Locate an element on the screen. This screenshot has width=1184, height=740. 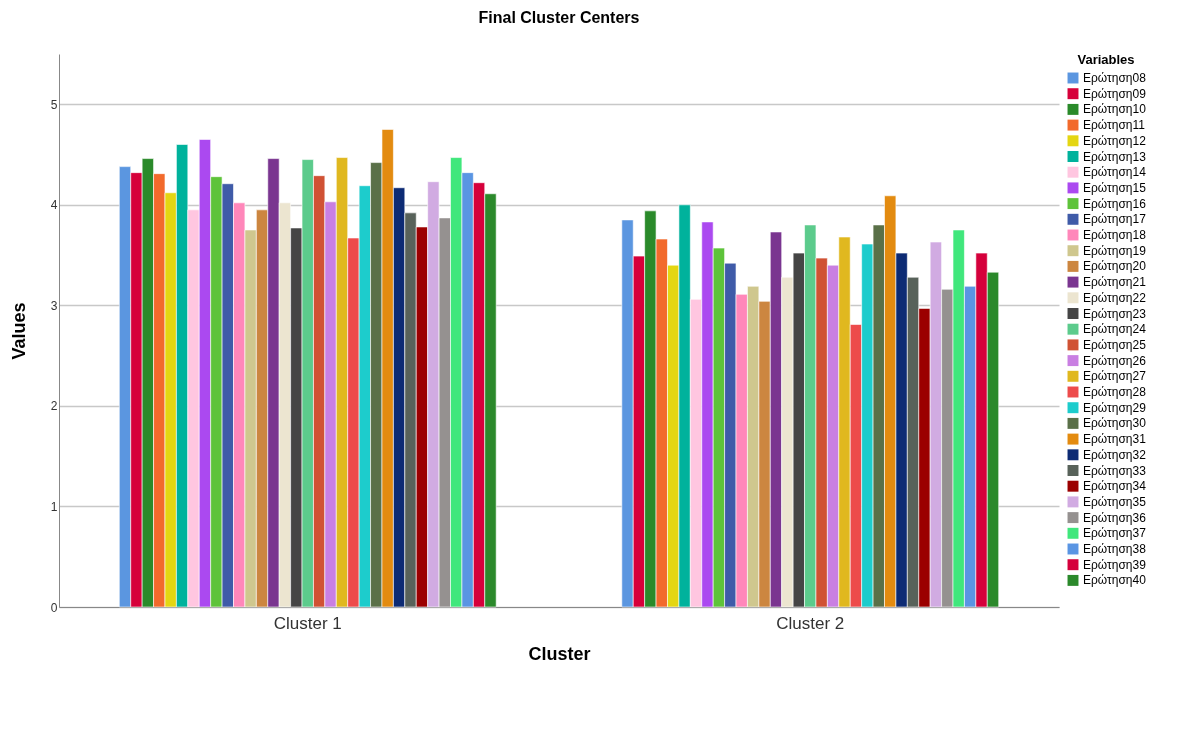
y-tick-label: 4 is located at coordinates (54, 205).